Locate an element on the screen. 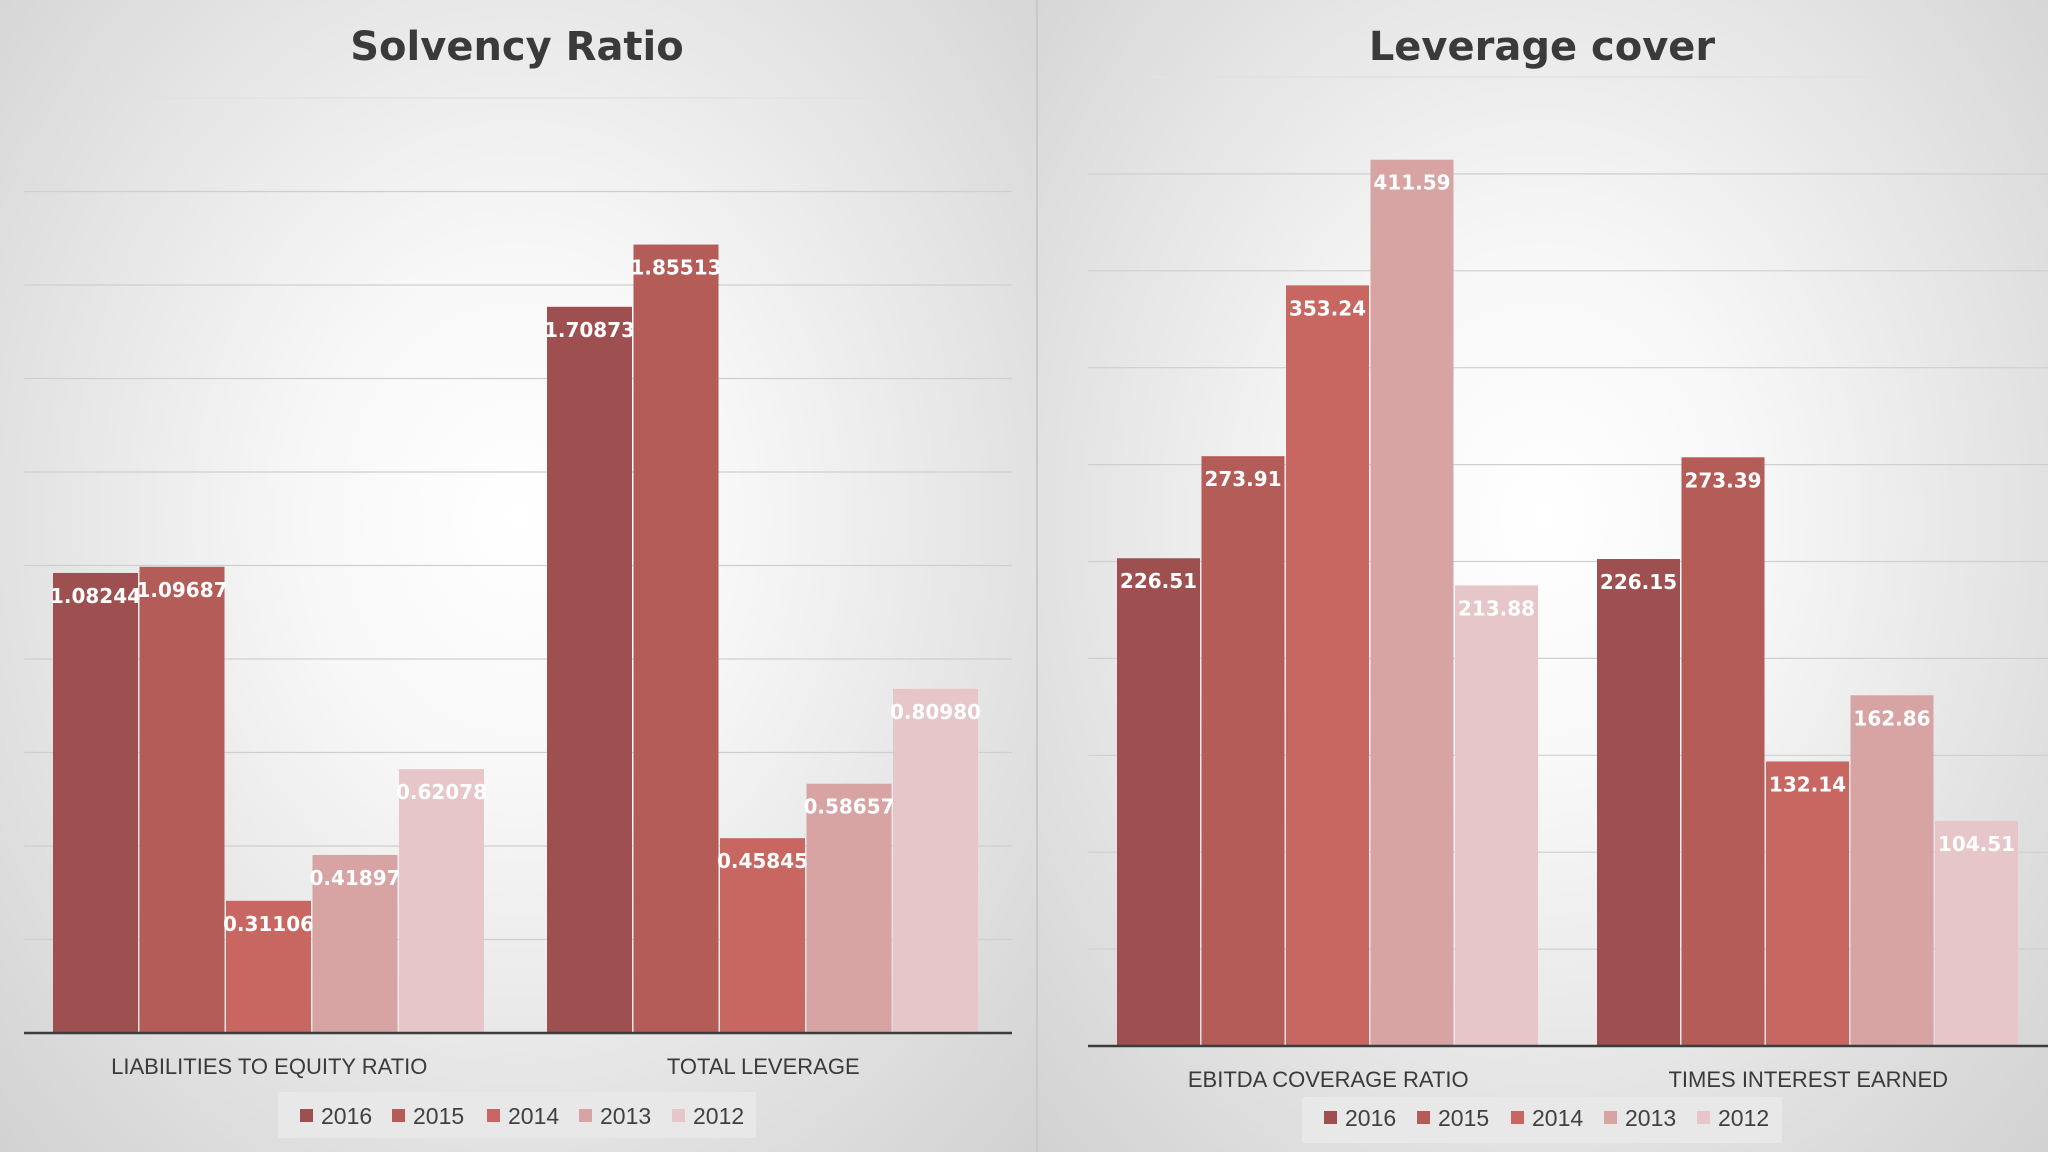 Image resolution: width=2048 pixels, height=1152 pixels. chart-title: Solvency Ratio is located at coordinates (517, 47).